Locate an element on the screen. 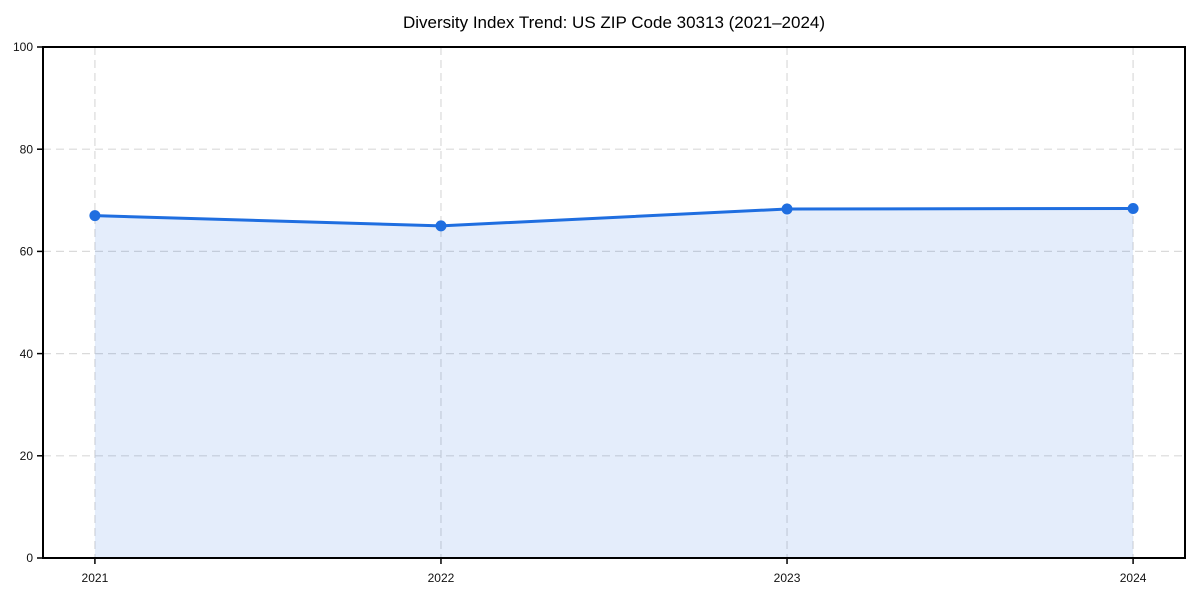 The height and width of the screenshot is (600, 1200). y-axis-tick-label: 20 is located at coordinates (27, 456).